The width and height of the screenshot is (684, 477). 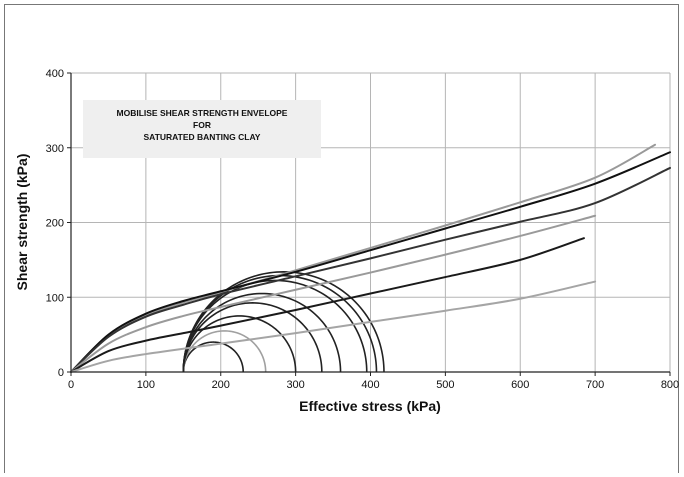 I want to click on x-tick-label: 200, so click(x=221, y=385).